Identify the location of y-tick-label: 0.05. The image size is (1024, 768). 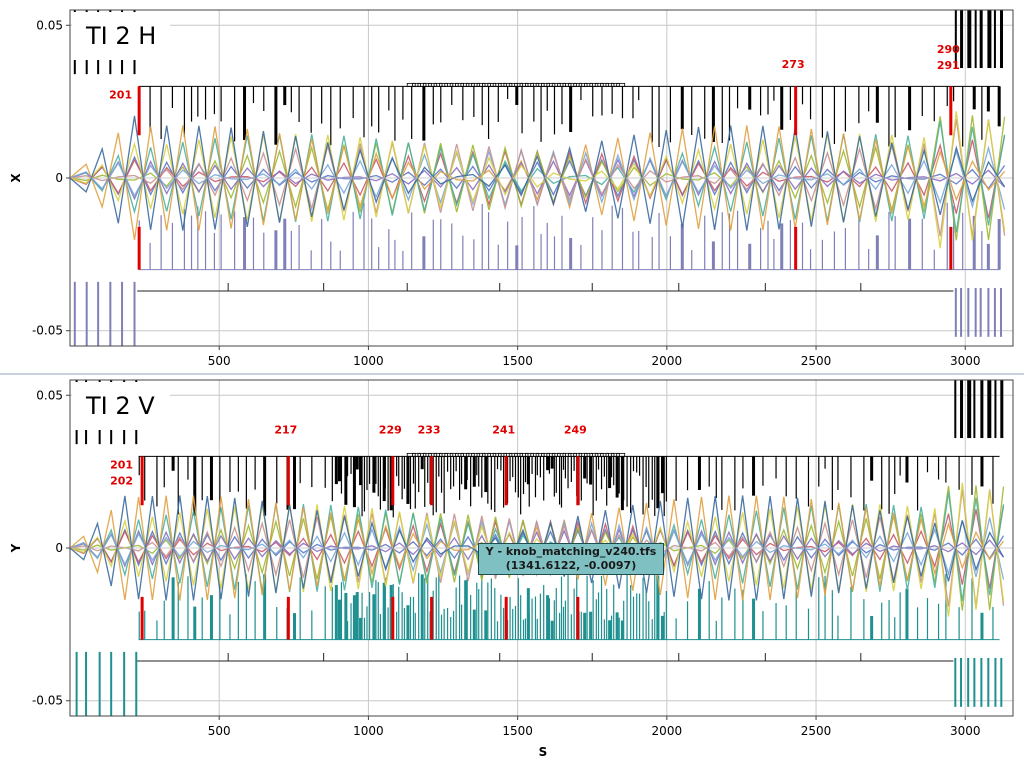
(49, 395).